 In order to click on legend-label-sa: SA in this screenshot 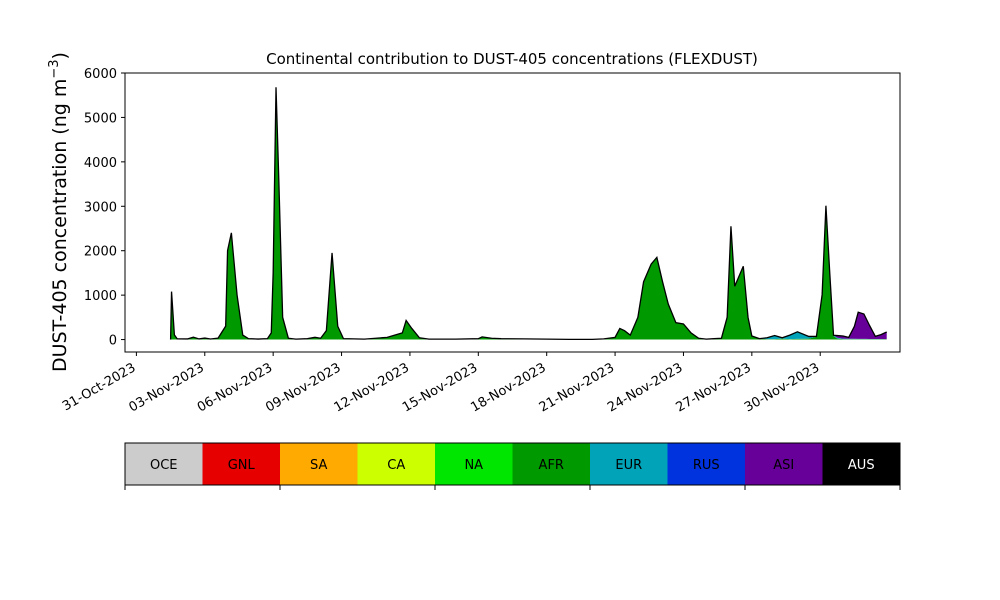, I will do `click(318, 465)`.